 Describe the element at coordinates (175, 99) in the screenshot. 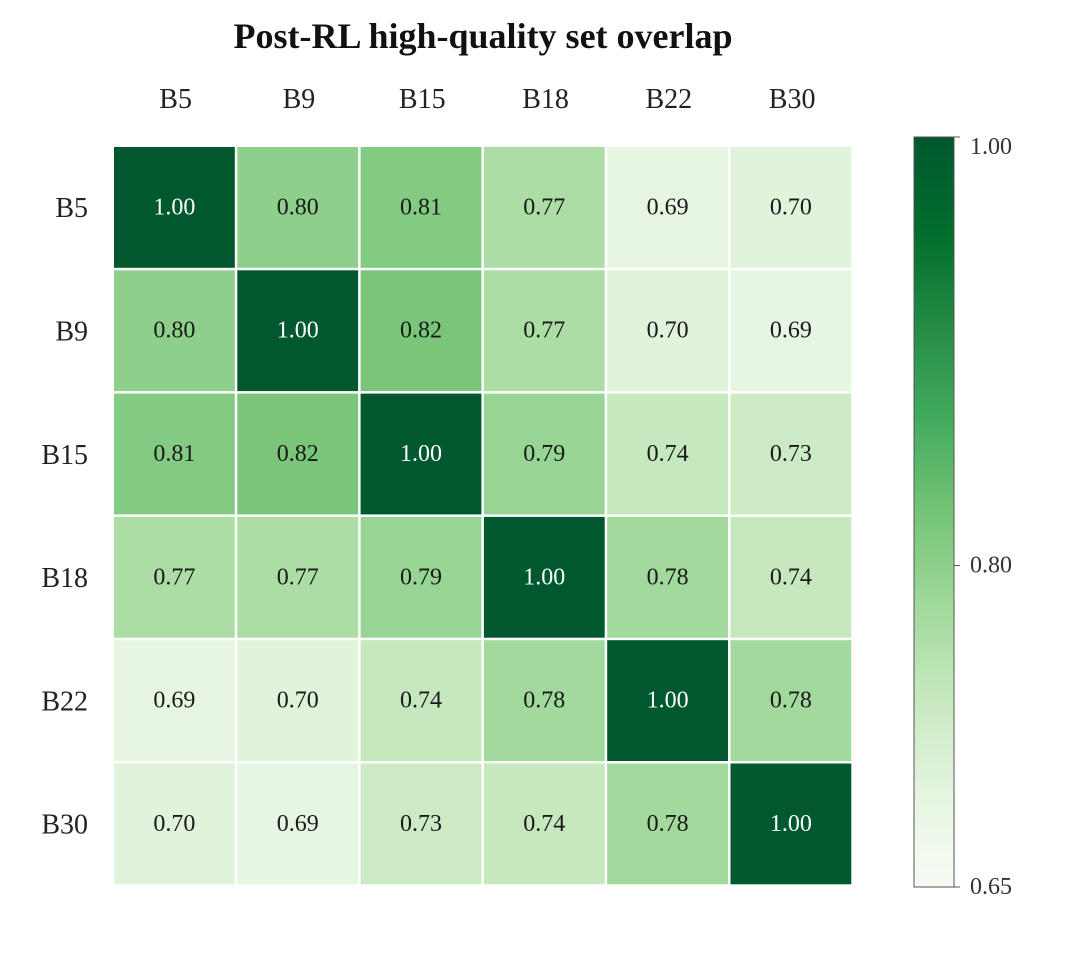

I see `x-tick-label: B5` at that location.